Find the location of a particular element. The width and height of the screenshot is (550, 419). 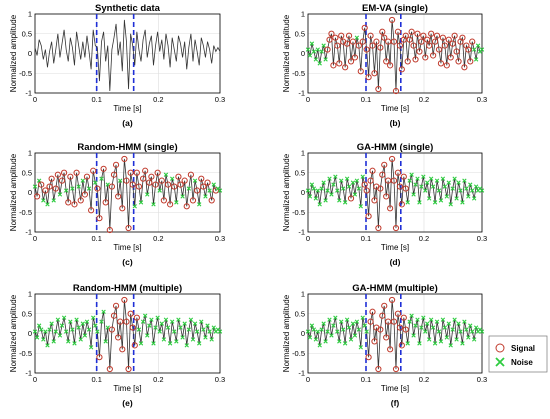

y-tick-label: 0 is located at coordinates (303, 192).